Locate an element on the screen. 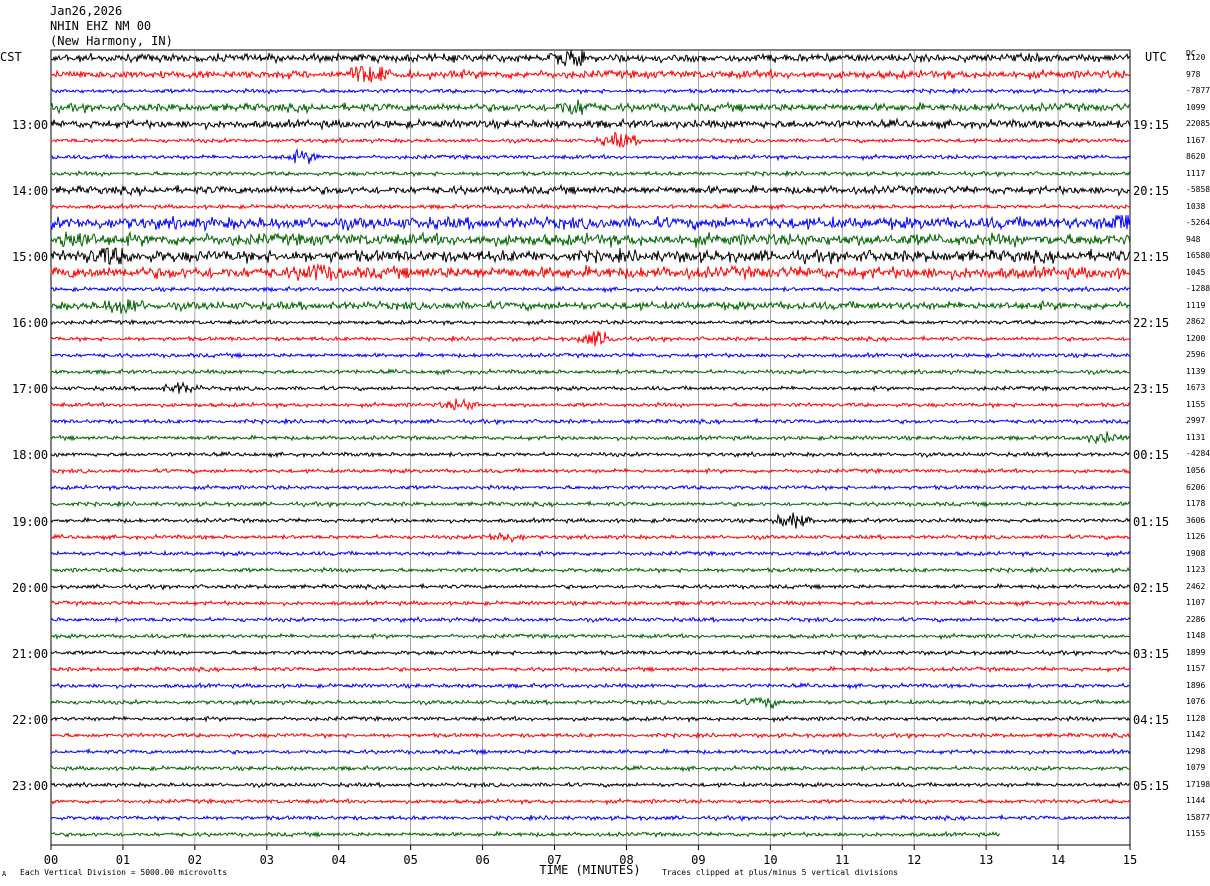 The image size is (1210, 886). x-tick-label: 04 is located at coordinates (338, 860).